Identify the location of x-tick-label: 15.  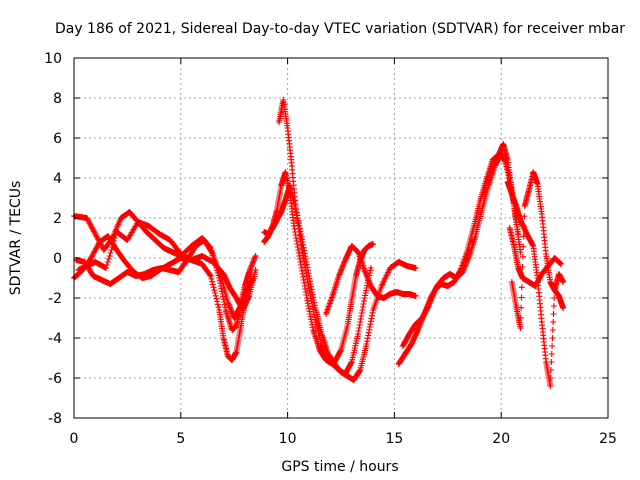
(394, 439).